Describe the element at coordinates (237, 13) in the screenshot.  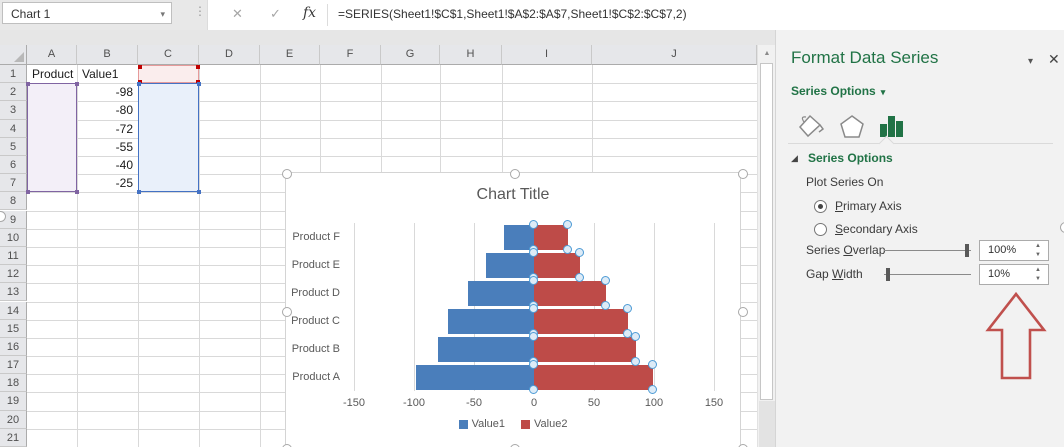
I see `cancel-icon: ✕` at that location.